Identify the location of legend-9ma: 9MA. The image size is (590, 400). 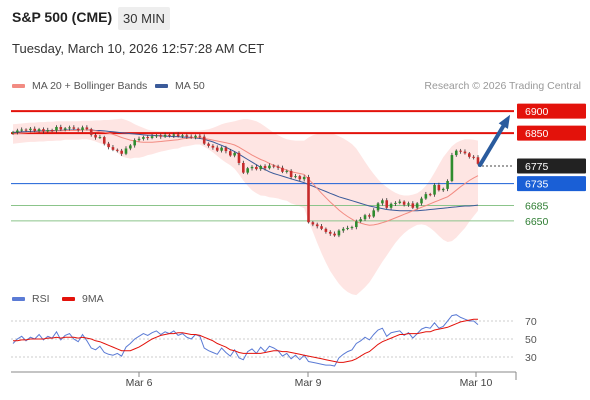
(83, 299).